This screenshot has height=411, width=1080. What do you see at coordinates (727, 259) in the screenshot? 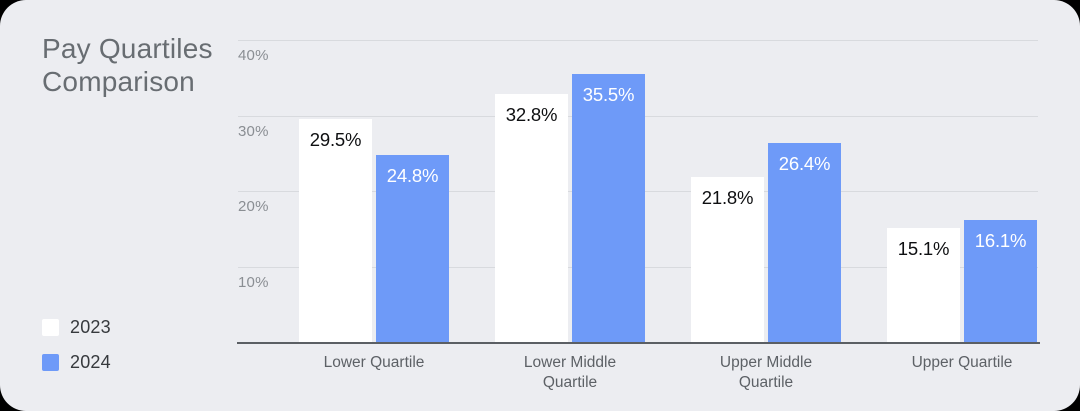
I see `bar-2023-2: 21.8%` at bounding box center [727, 259].